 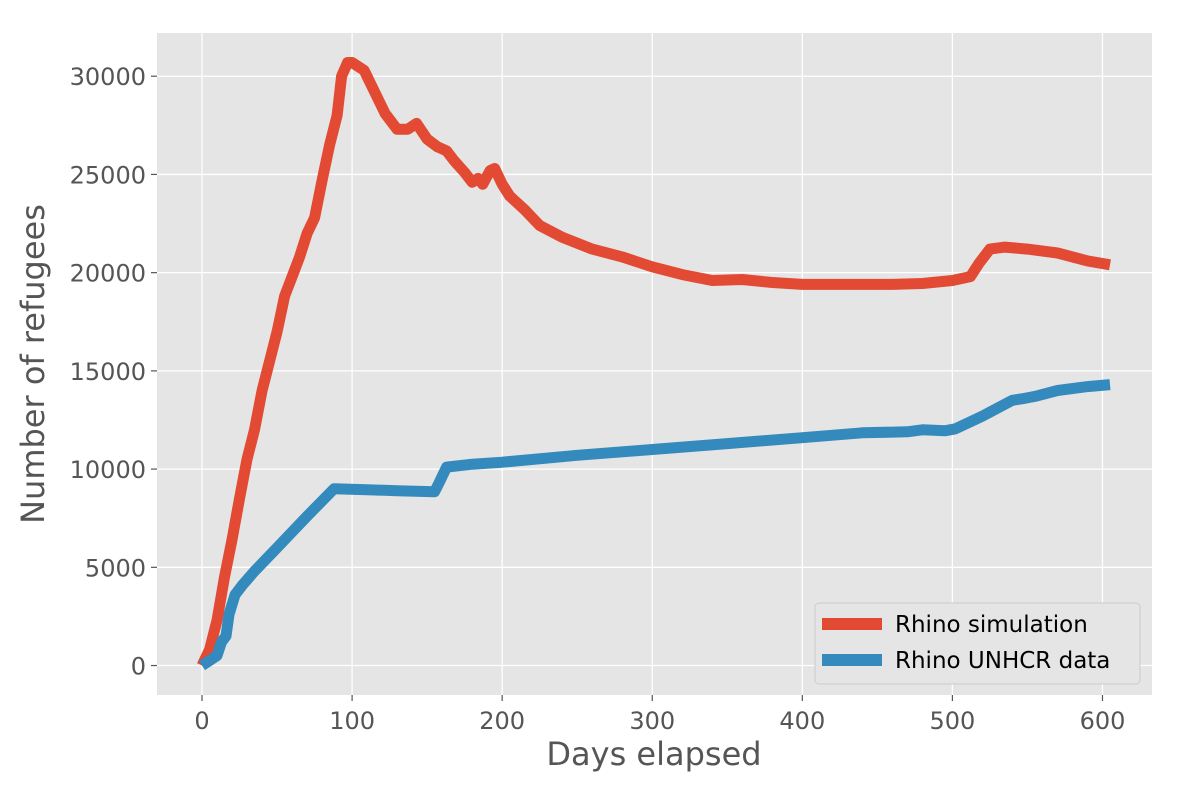 What do you see at coordinates (952, 721) in the screenshot?
I see `x-tick-label: 500` at bounding box center [952, 721].